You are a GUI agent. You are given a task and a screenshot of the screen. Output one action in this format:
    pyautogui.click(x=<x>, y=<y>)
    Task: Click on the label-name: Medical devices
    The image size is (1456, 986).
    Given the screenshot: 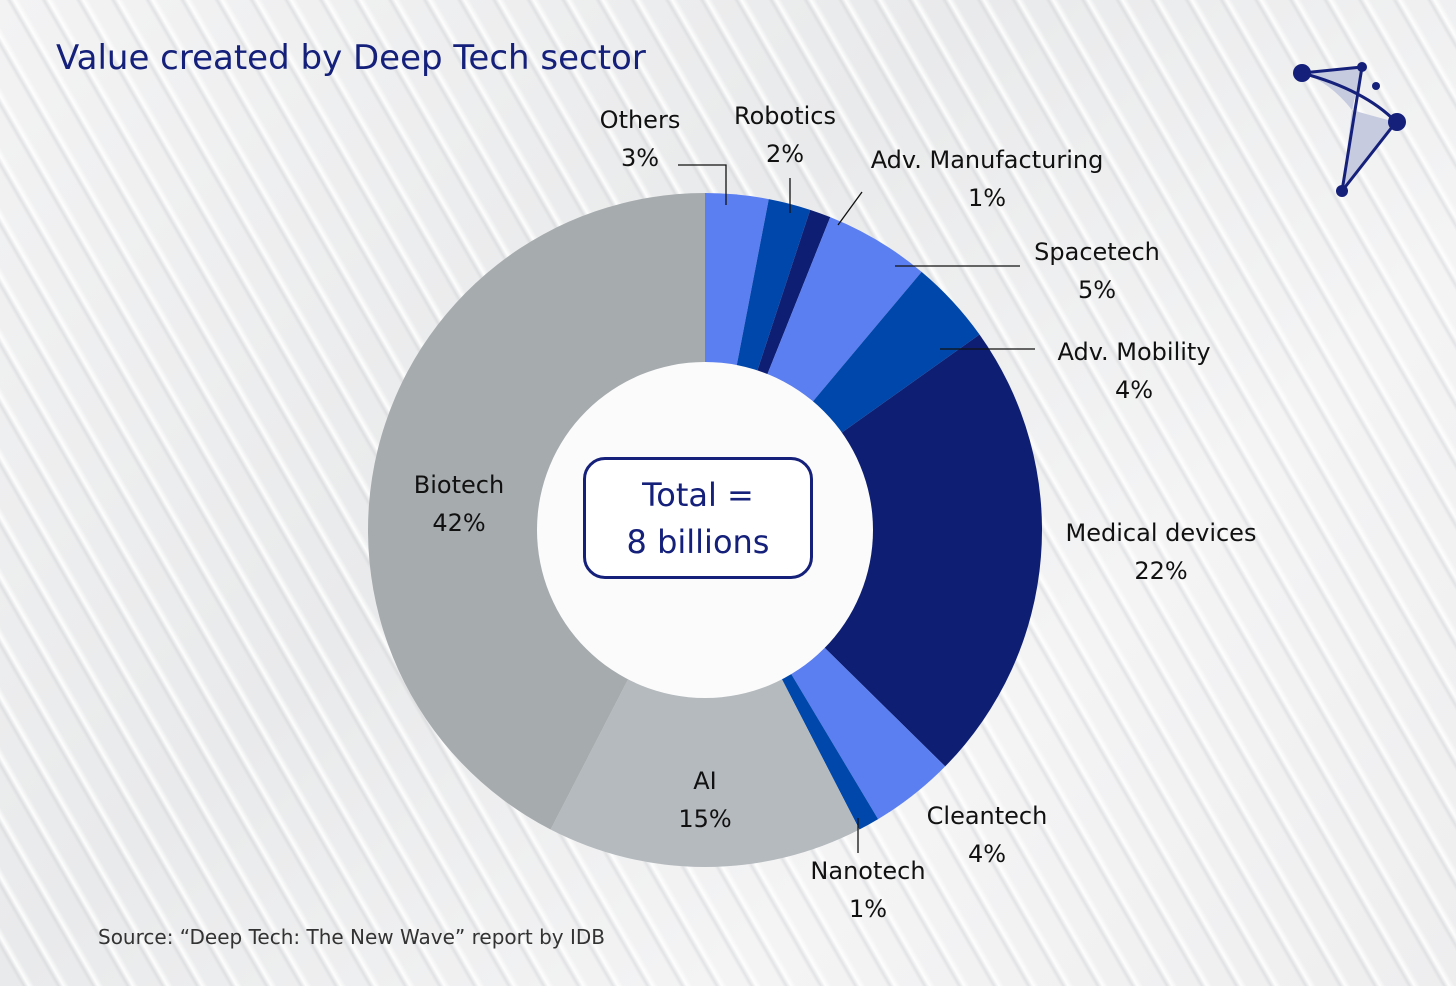 What is the action you would take?
    pyautogui.click(x=1161, y=533)
    